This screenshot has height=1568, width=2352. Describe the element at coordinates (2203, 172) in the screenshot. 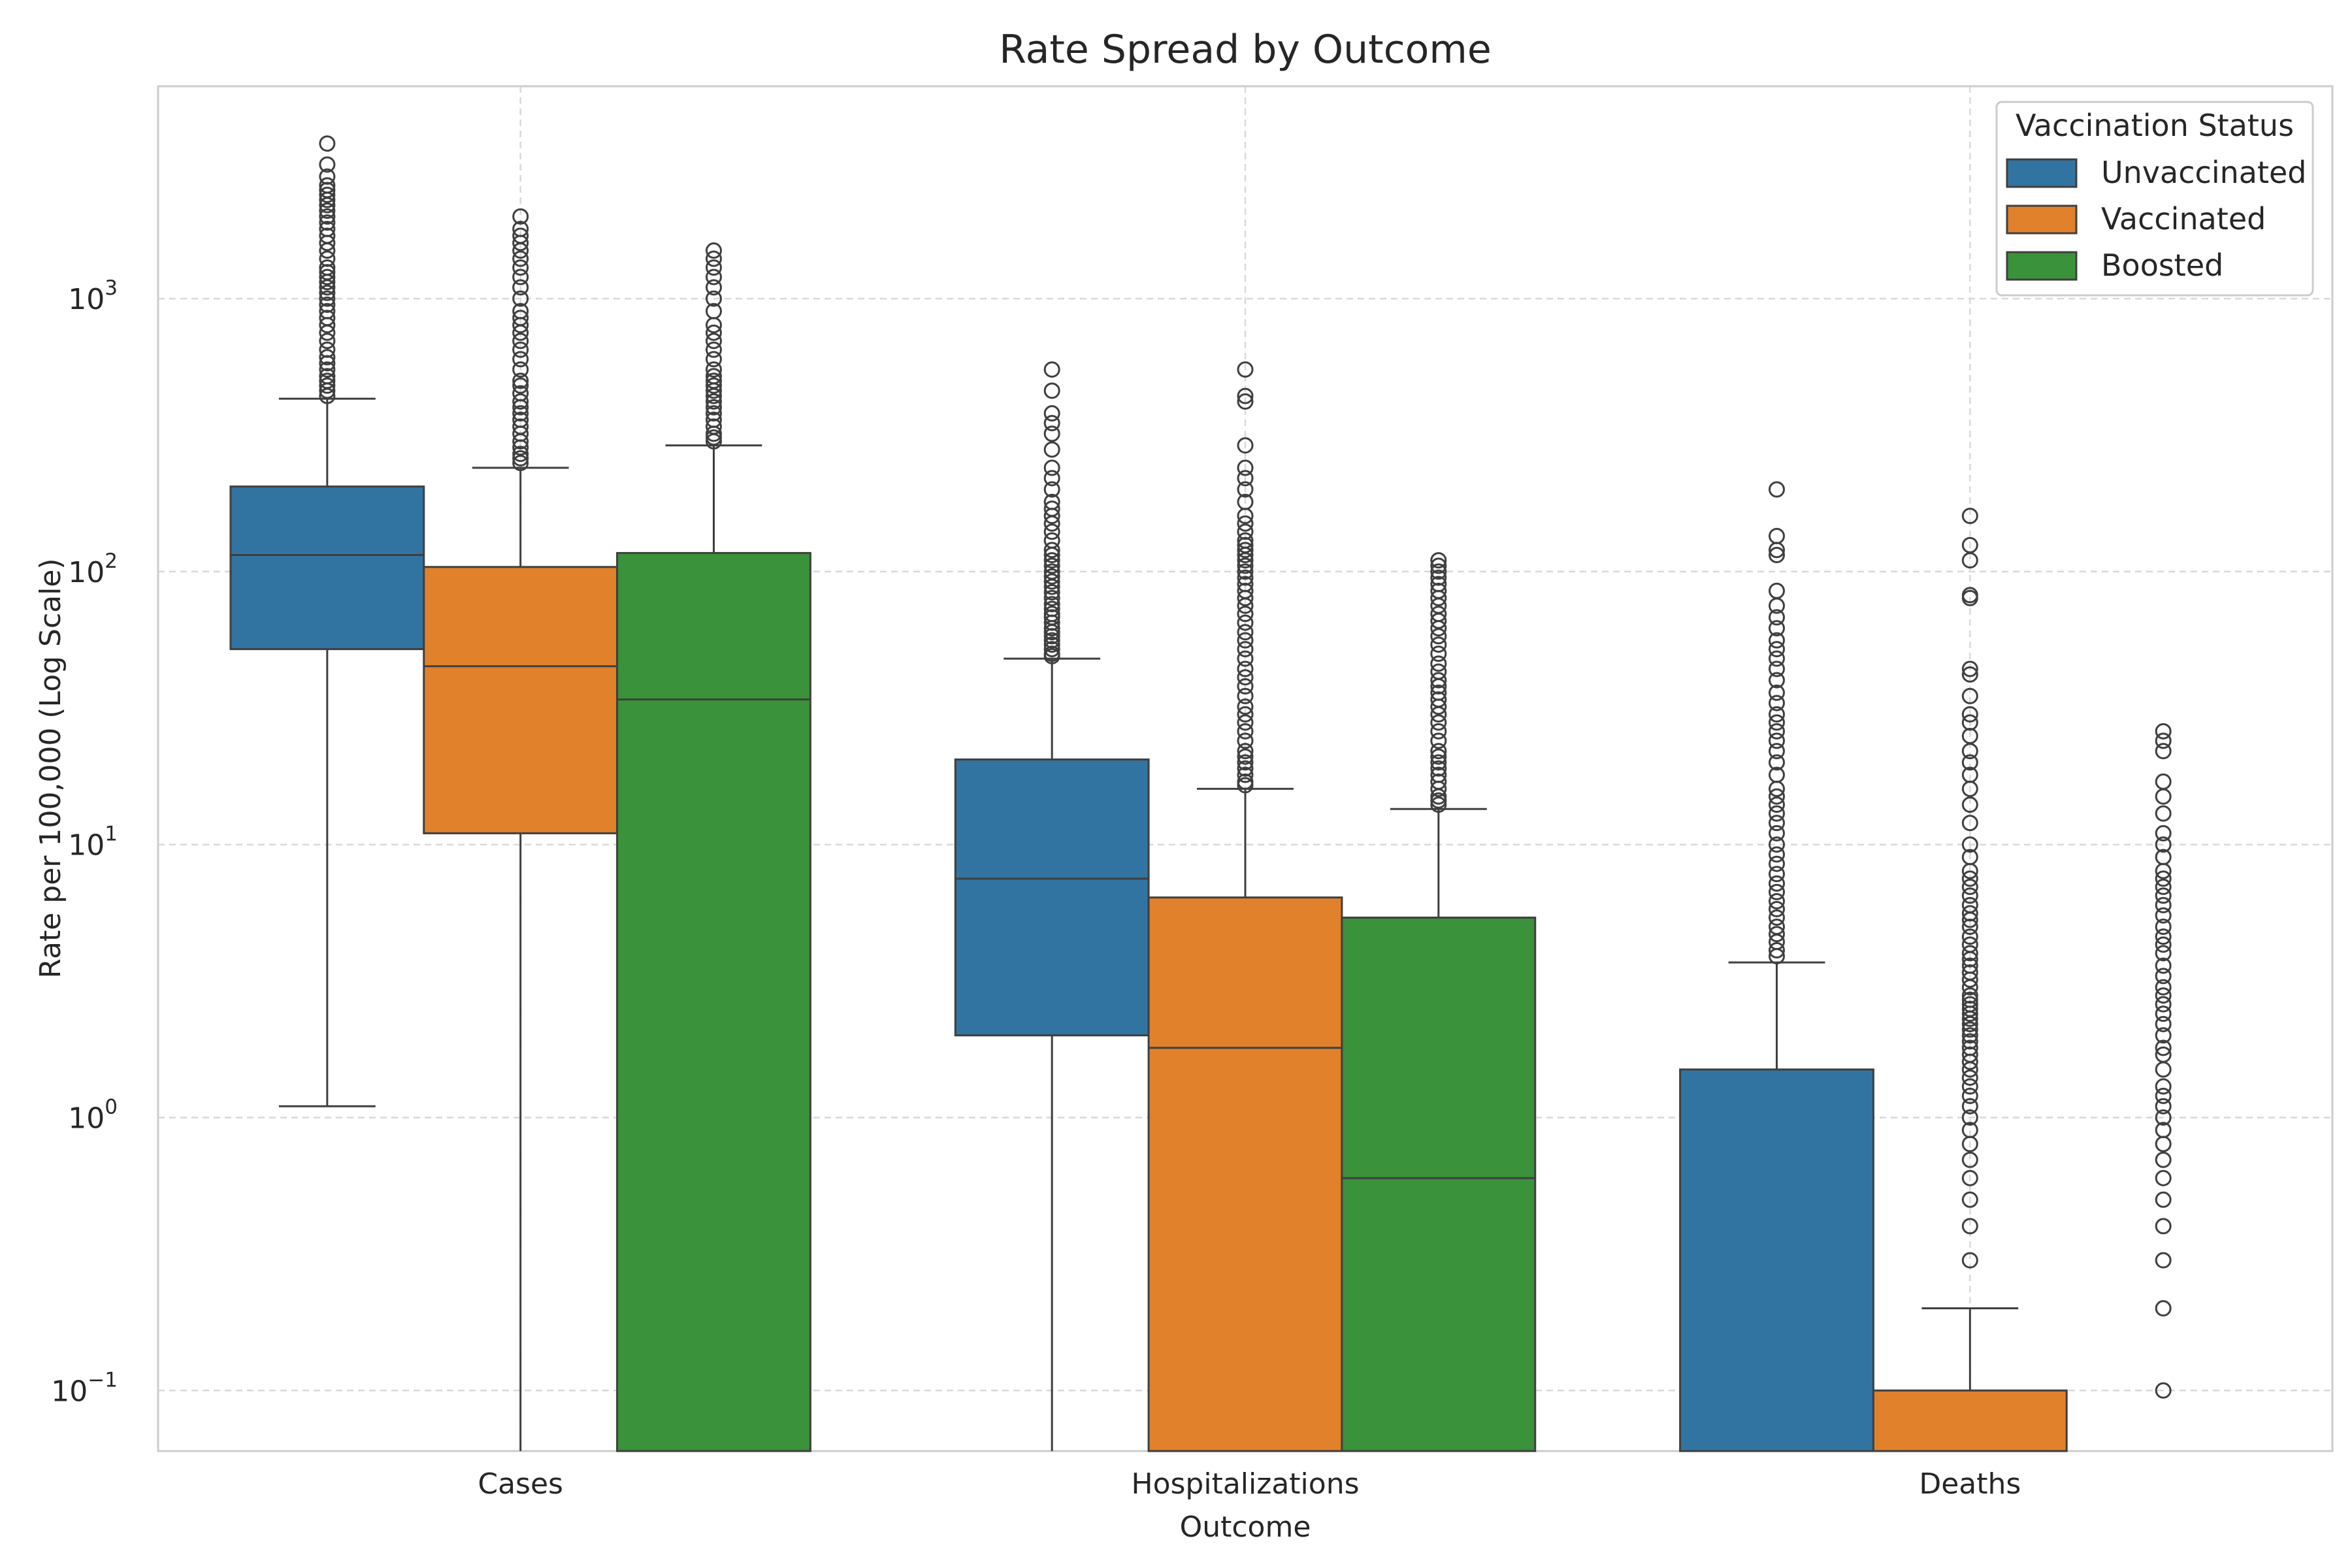

I see `legend-label-unvaccinated: Unvaccinated` at that location.